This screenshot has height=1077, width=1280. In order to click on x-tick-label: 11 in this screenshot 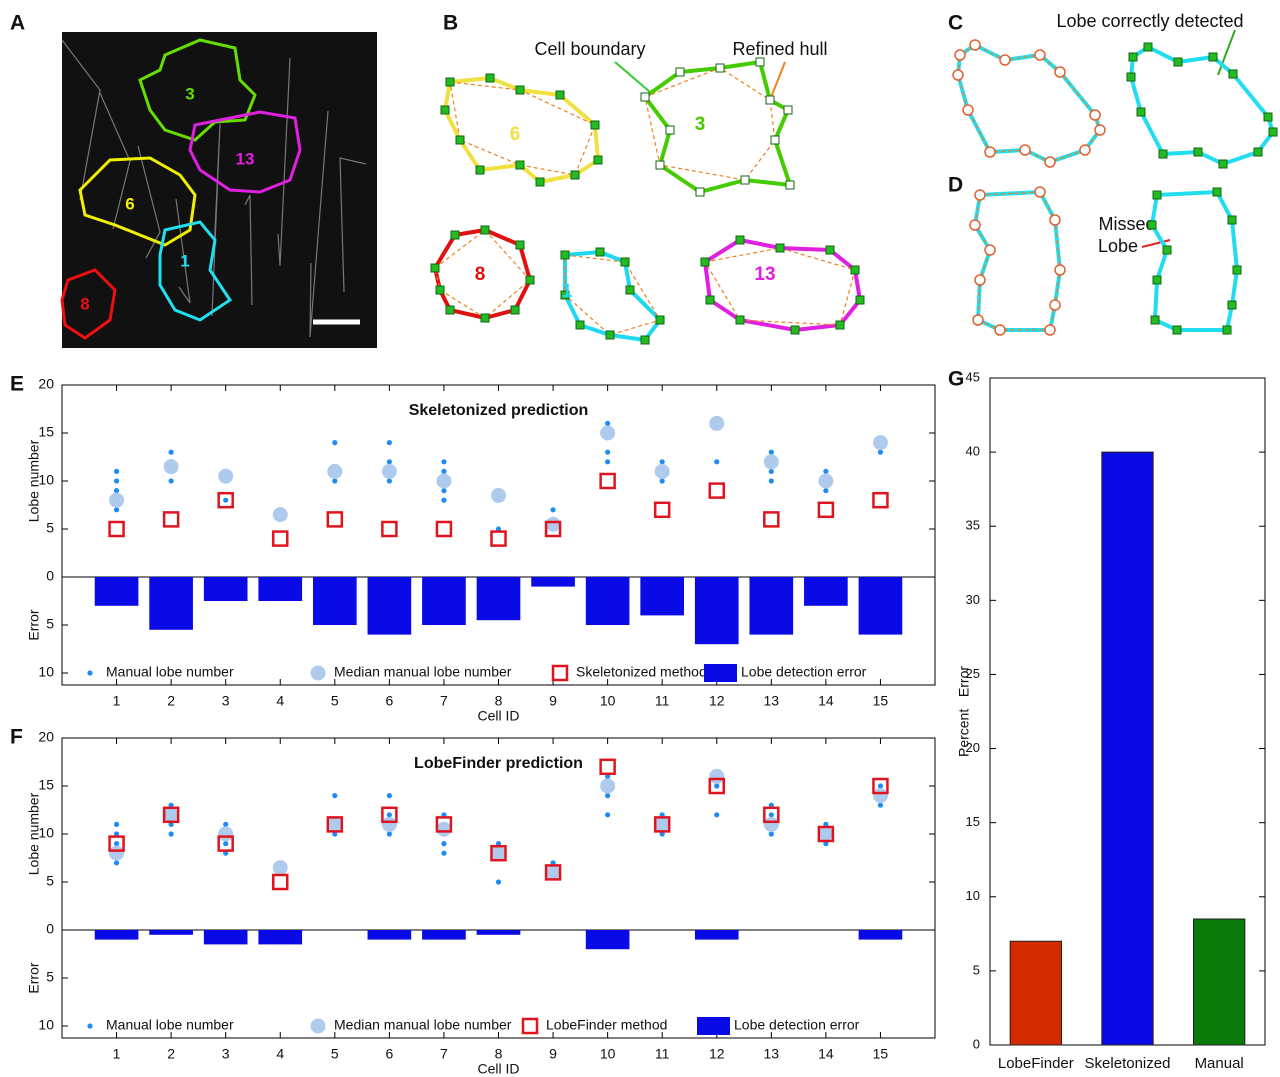, I will do `click(662, 1054)`.